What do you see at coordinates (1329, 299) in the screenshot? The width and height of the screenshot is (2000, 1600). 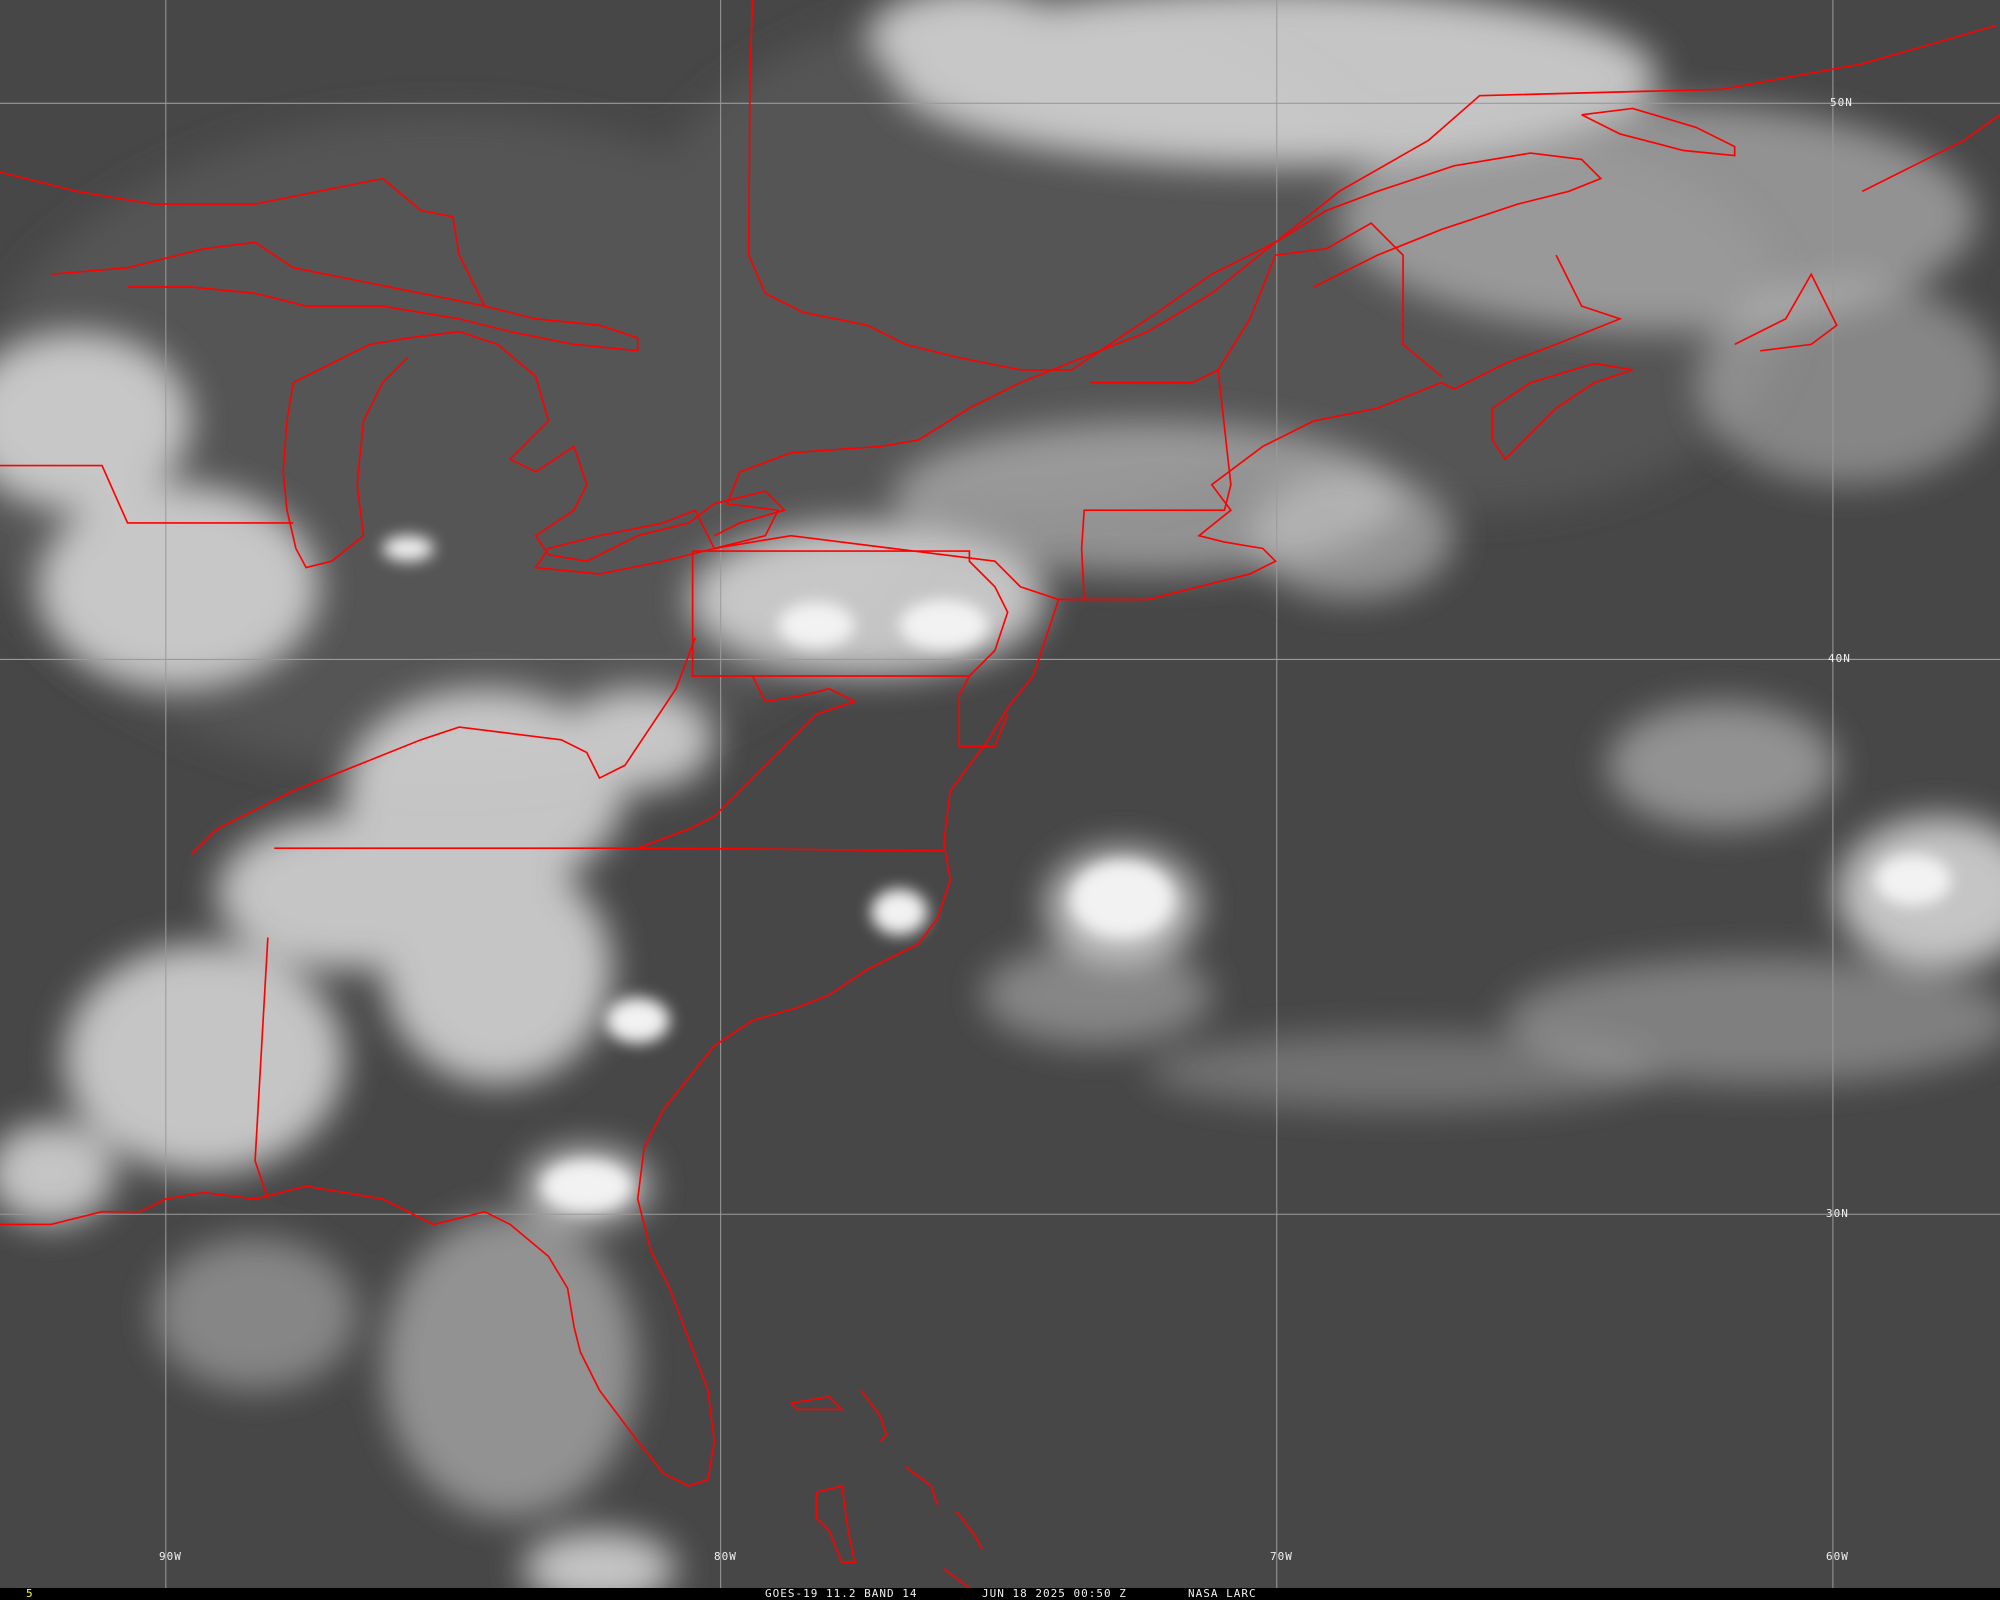 I see `maine-border` at bounding box center [1329, 299].